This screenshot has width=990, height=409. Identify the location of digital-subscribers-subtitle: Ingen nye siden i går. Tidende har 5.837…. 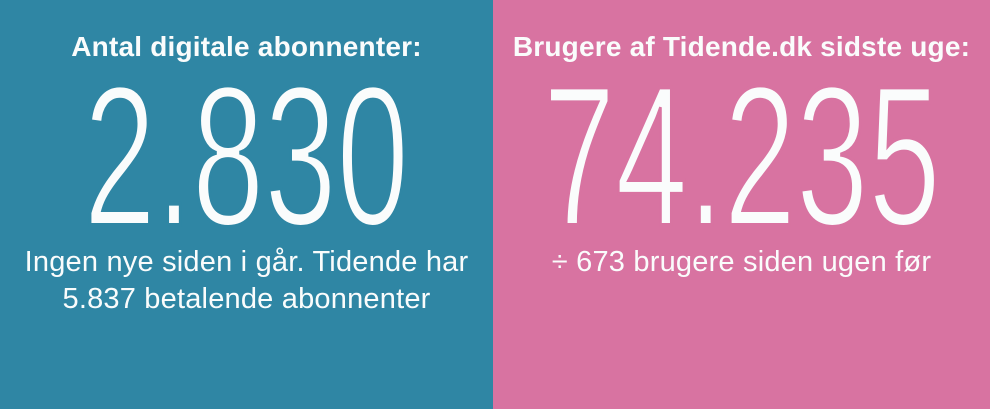
(247, 281).